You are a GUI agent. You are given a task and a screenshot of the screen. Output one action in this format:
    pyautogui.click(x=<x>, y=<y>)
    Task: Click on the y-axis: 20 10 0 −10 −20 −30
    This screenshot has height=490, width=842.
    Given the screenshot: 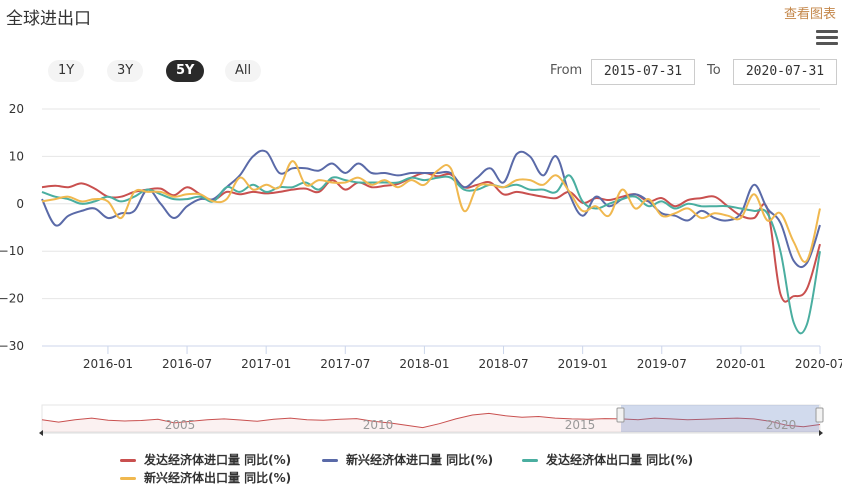 What is the action you would take?
    pyautogui.click(x=12, y=227)
    